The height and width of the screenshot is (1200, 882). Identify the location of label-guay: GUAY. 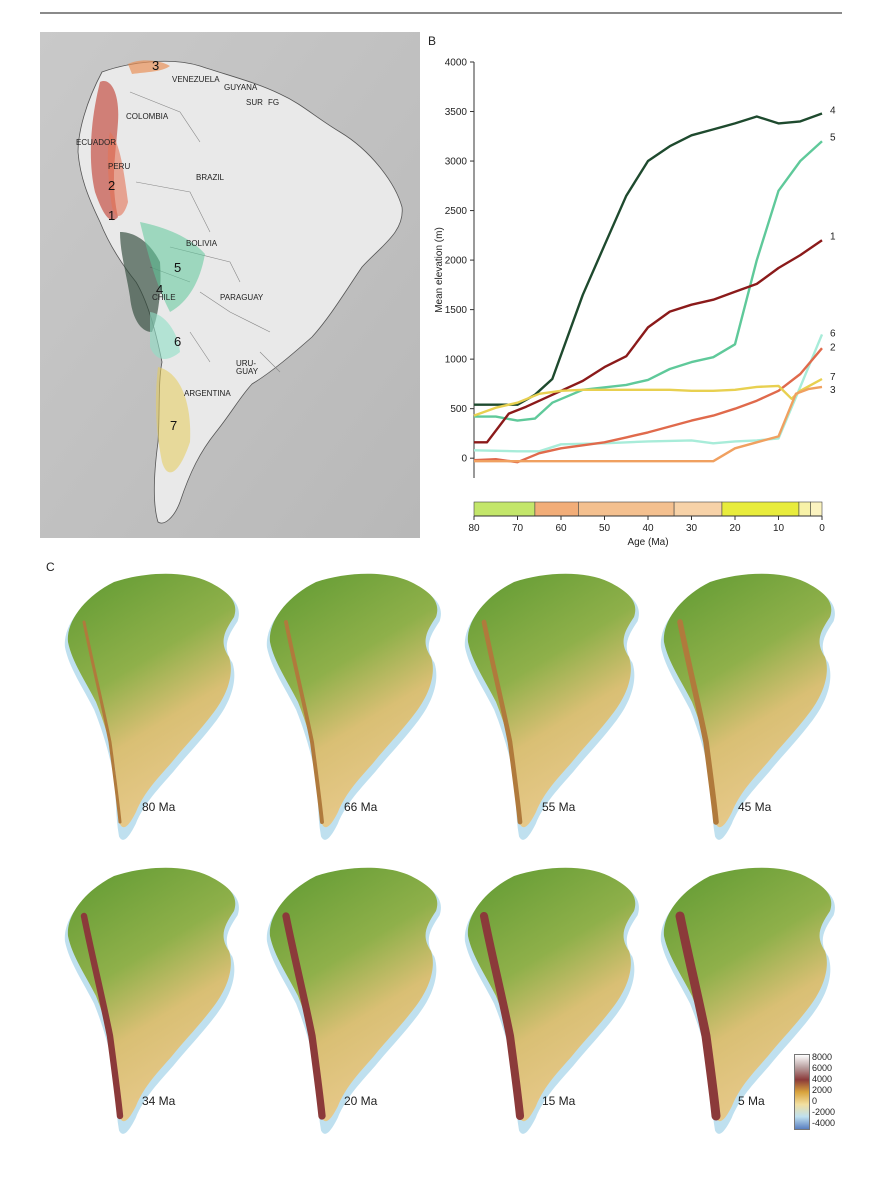
(247, 371).